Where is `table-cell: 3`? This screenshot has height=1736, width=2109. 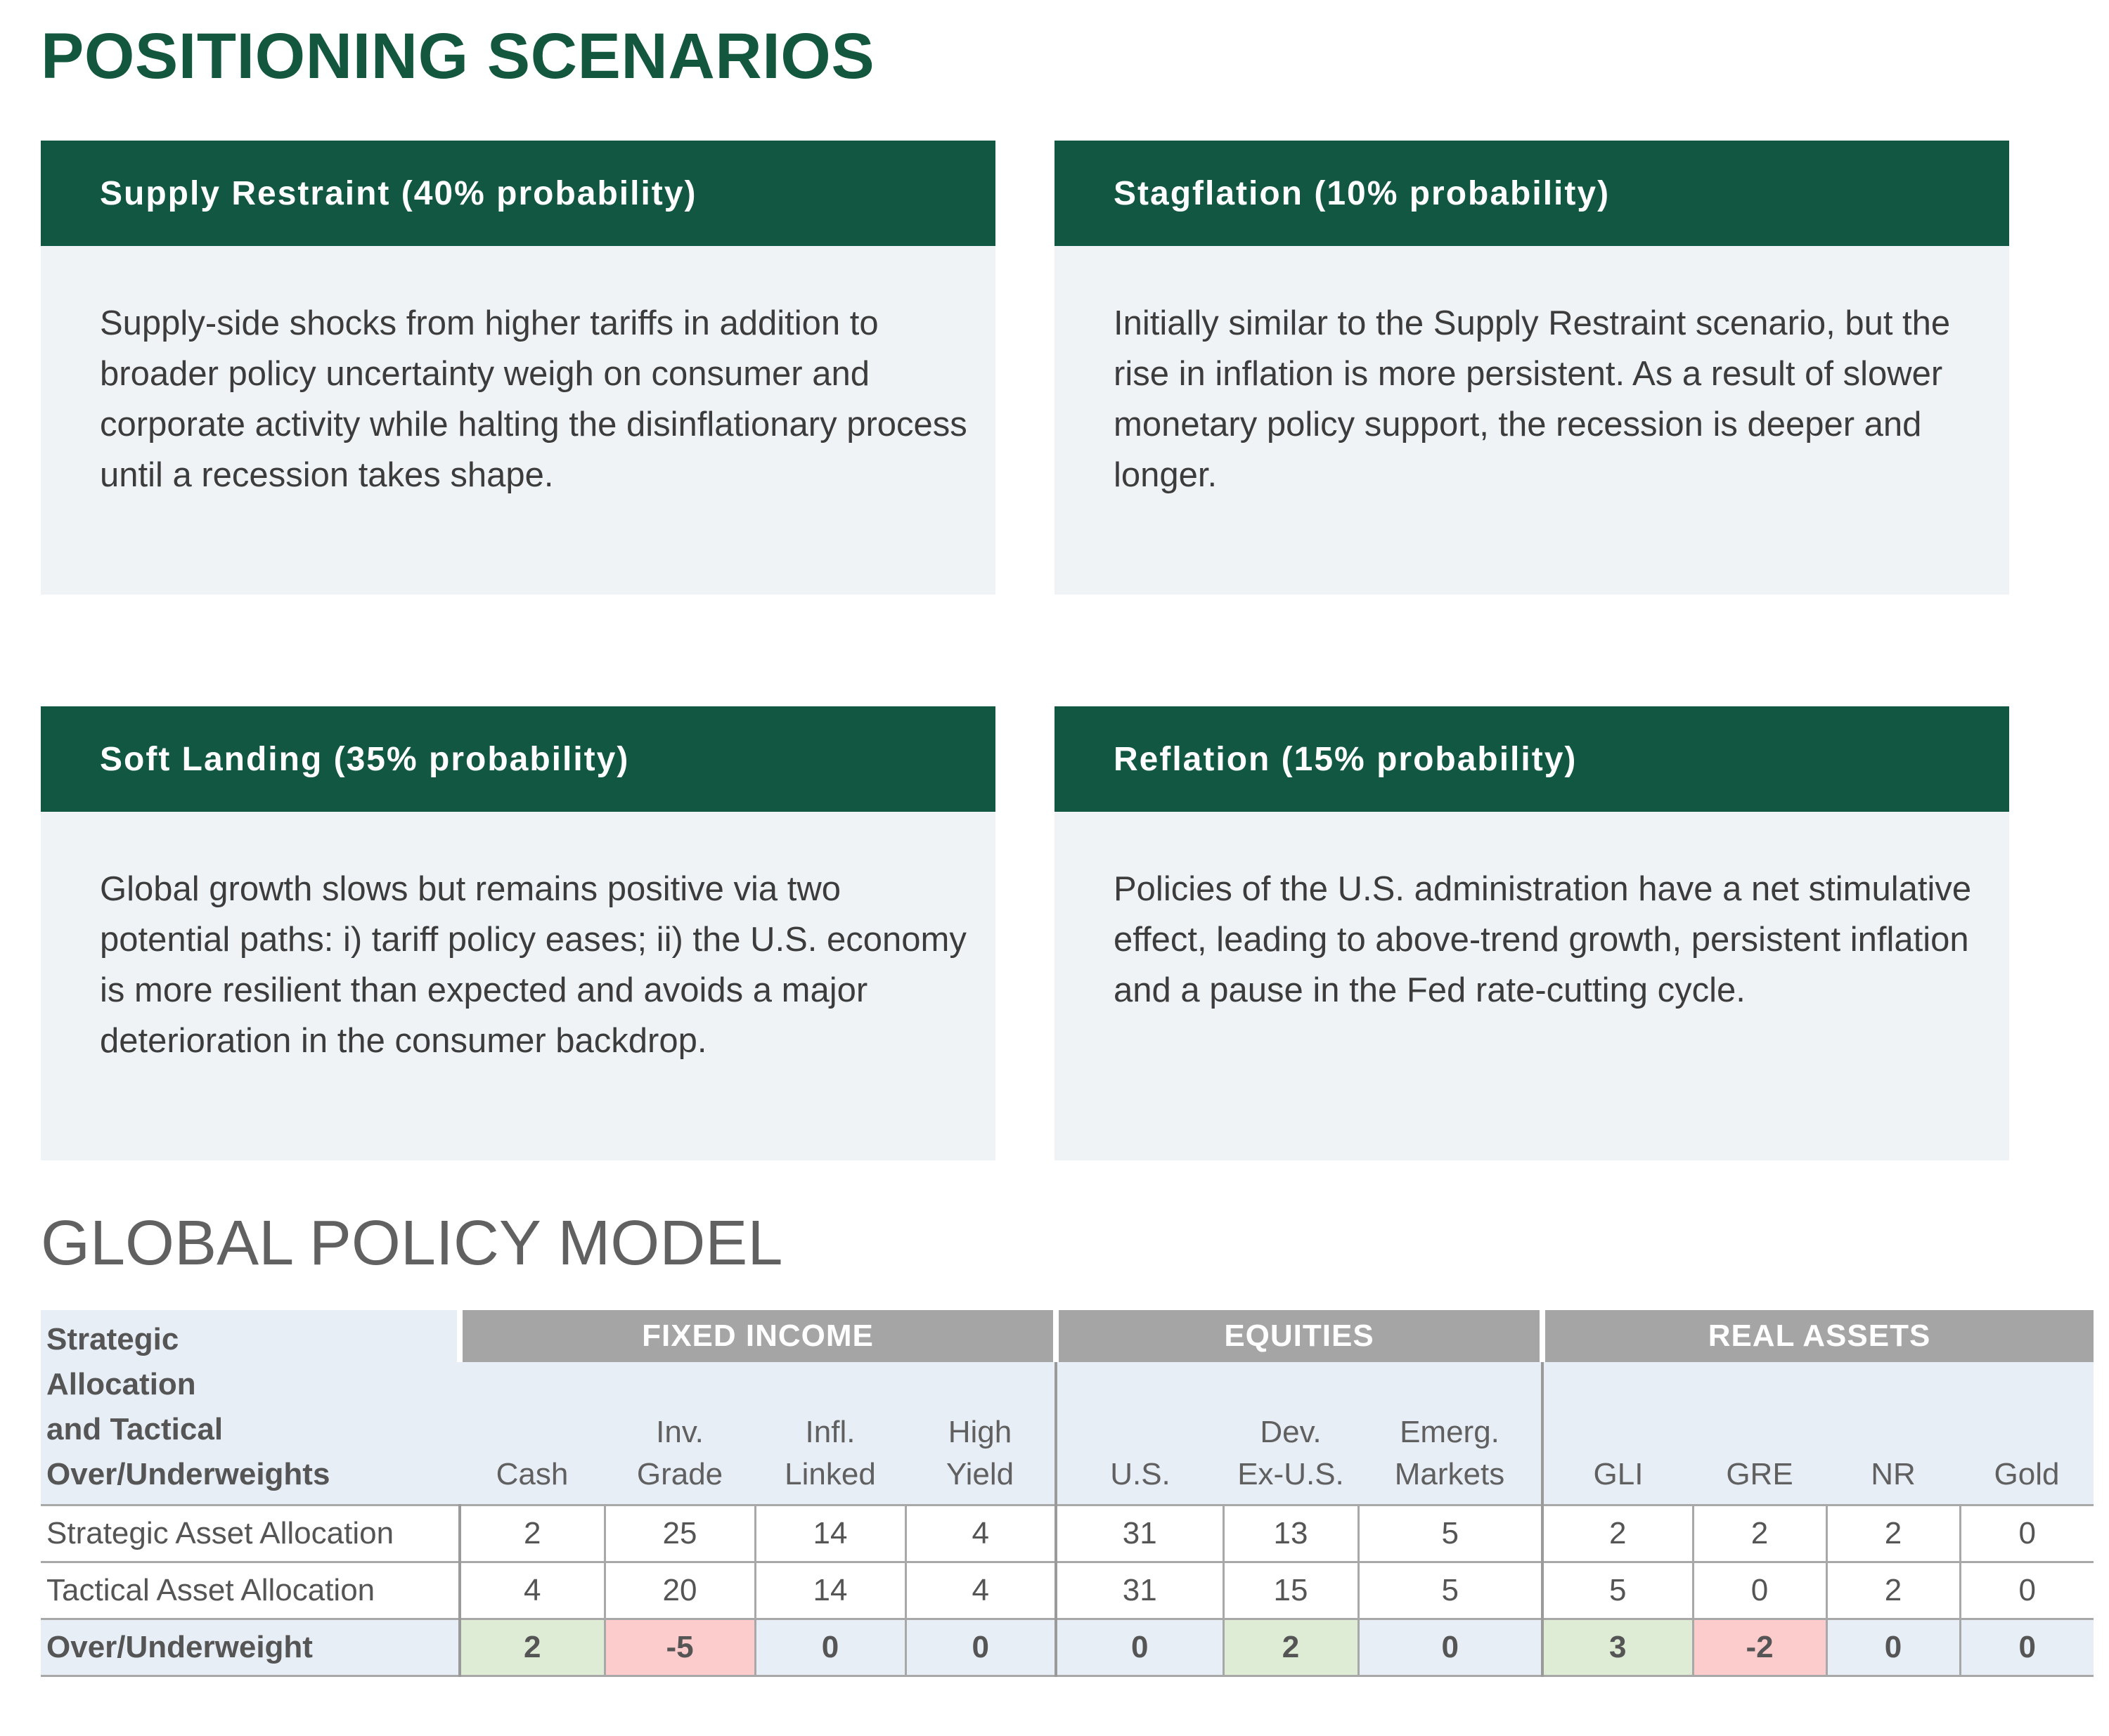
table-cell: 3 is located at coordinates (1617, 1648).